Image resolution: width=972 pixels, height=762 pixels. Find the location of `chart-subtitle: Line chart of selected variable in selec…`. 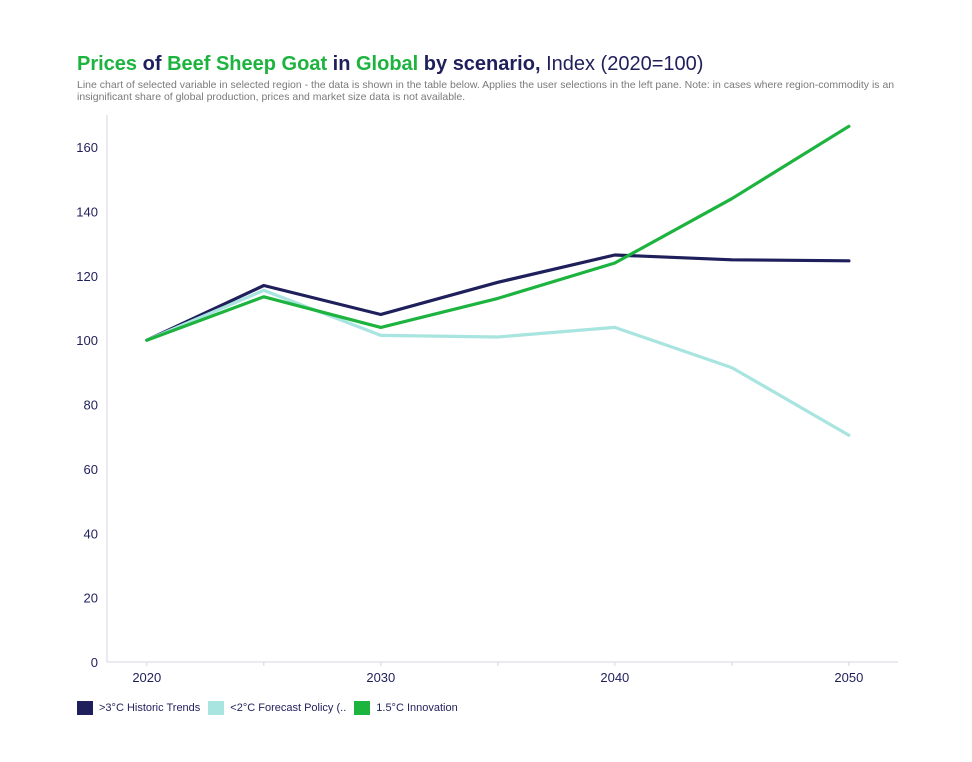

chart-subtitle: Line chart of selected variable in selec… is located at coordinates (486, 91).